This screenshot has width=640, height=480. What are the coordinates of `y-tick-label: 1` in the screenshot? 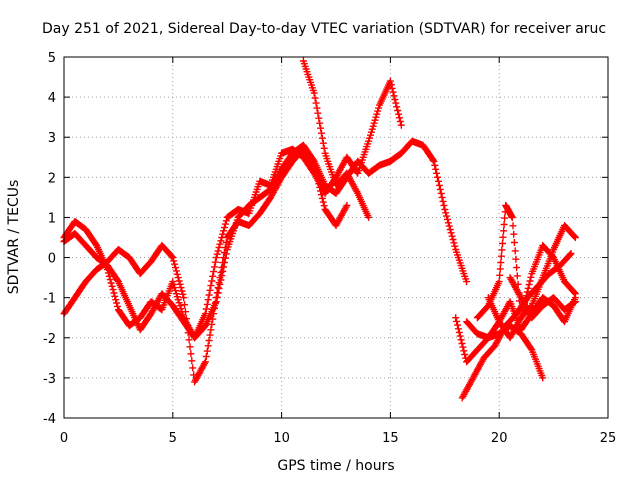 It's located at (52, 218).